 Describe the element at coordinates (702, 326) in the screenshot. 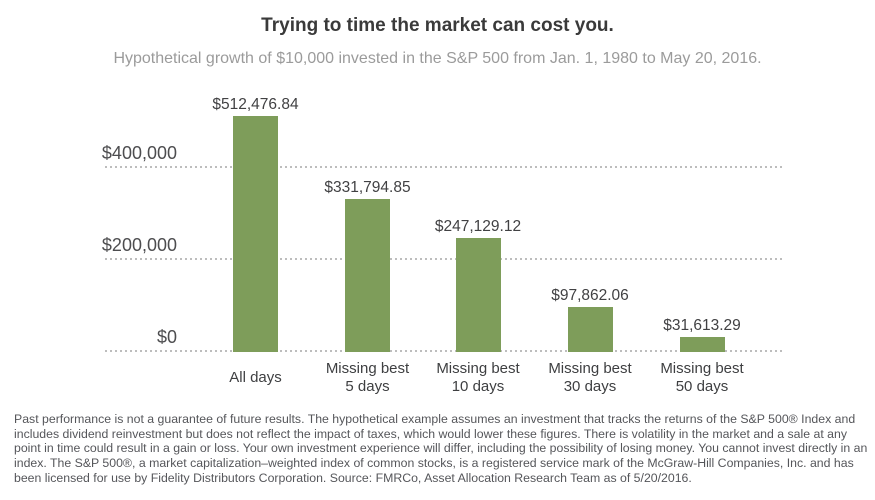

I see `bar-value-label: $31,613.29` at that location.